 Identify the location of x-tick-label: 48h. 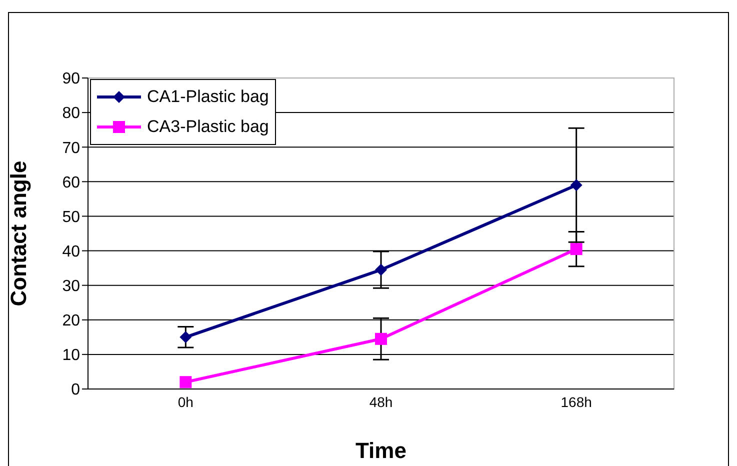
(381, 402).